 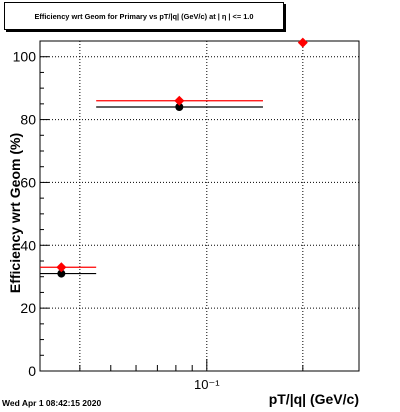 I want to click on y-tick-label: 20, so click(x=28, y=308).